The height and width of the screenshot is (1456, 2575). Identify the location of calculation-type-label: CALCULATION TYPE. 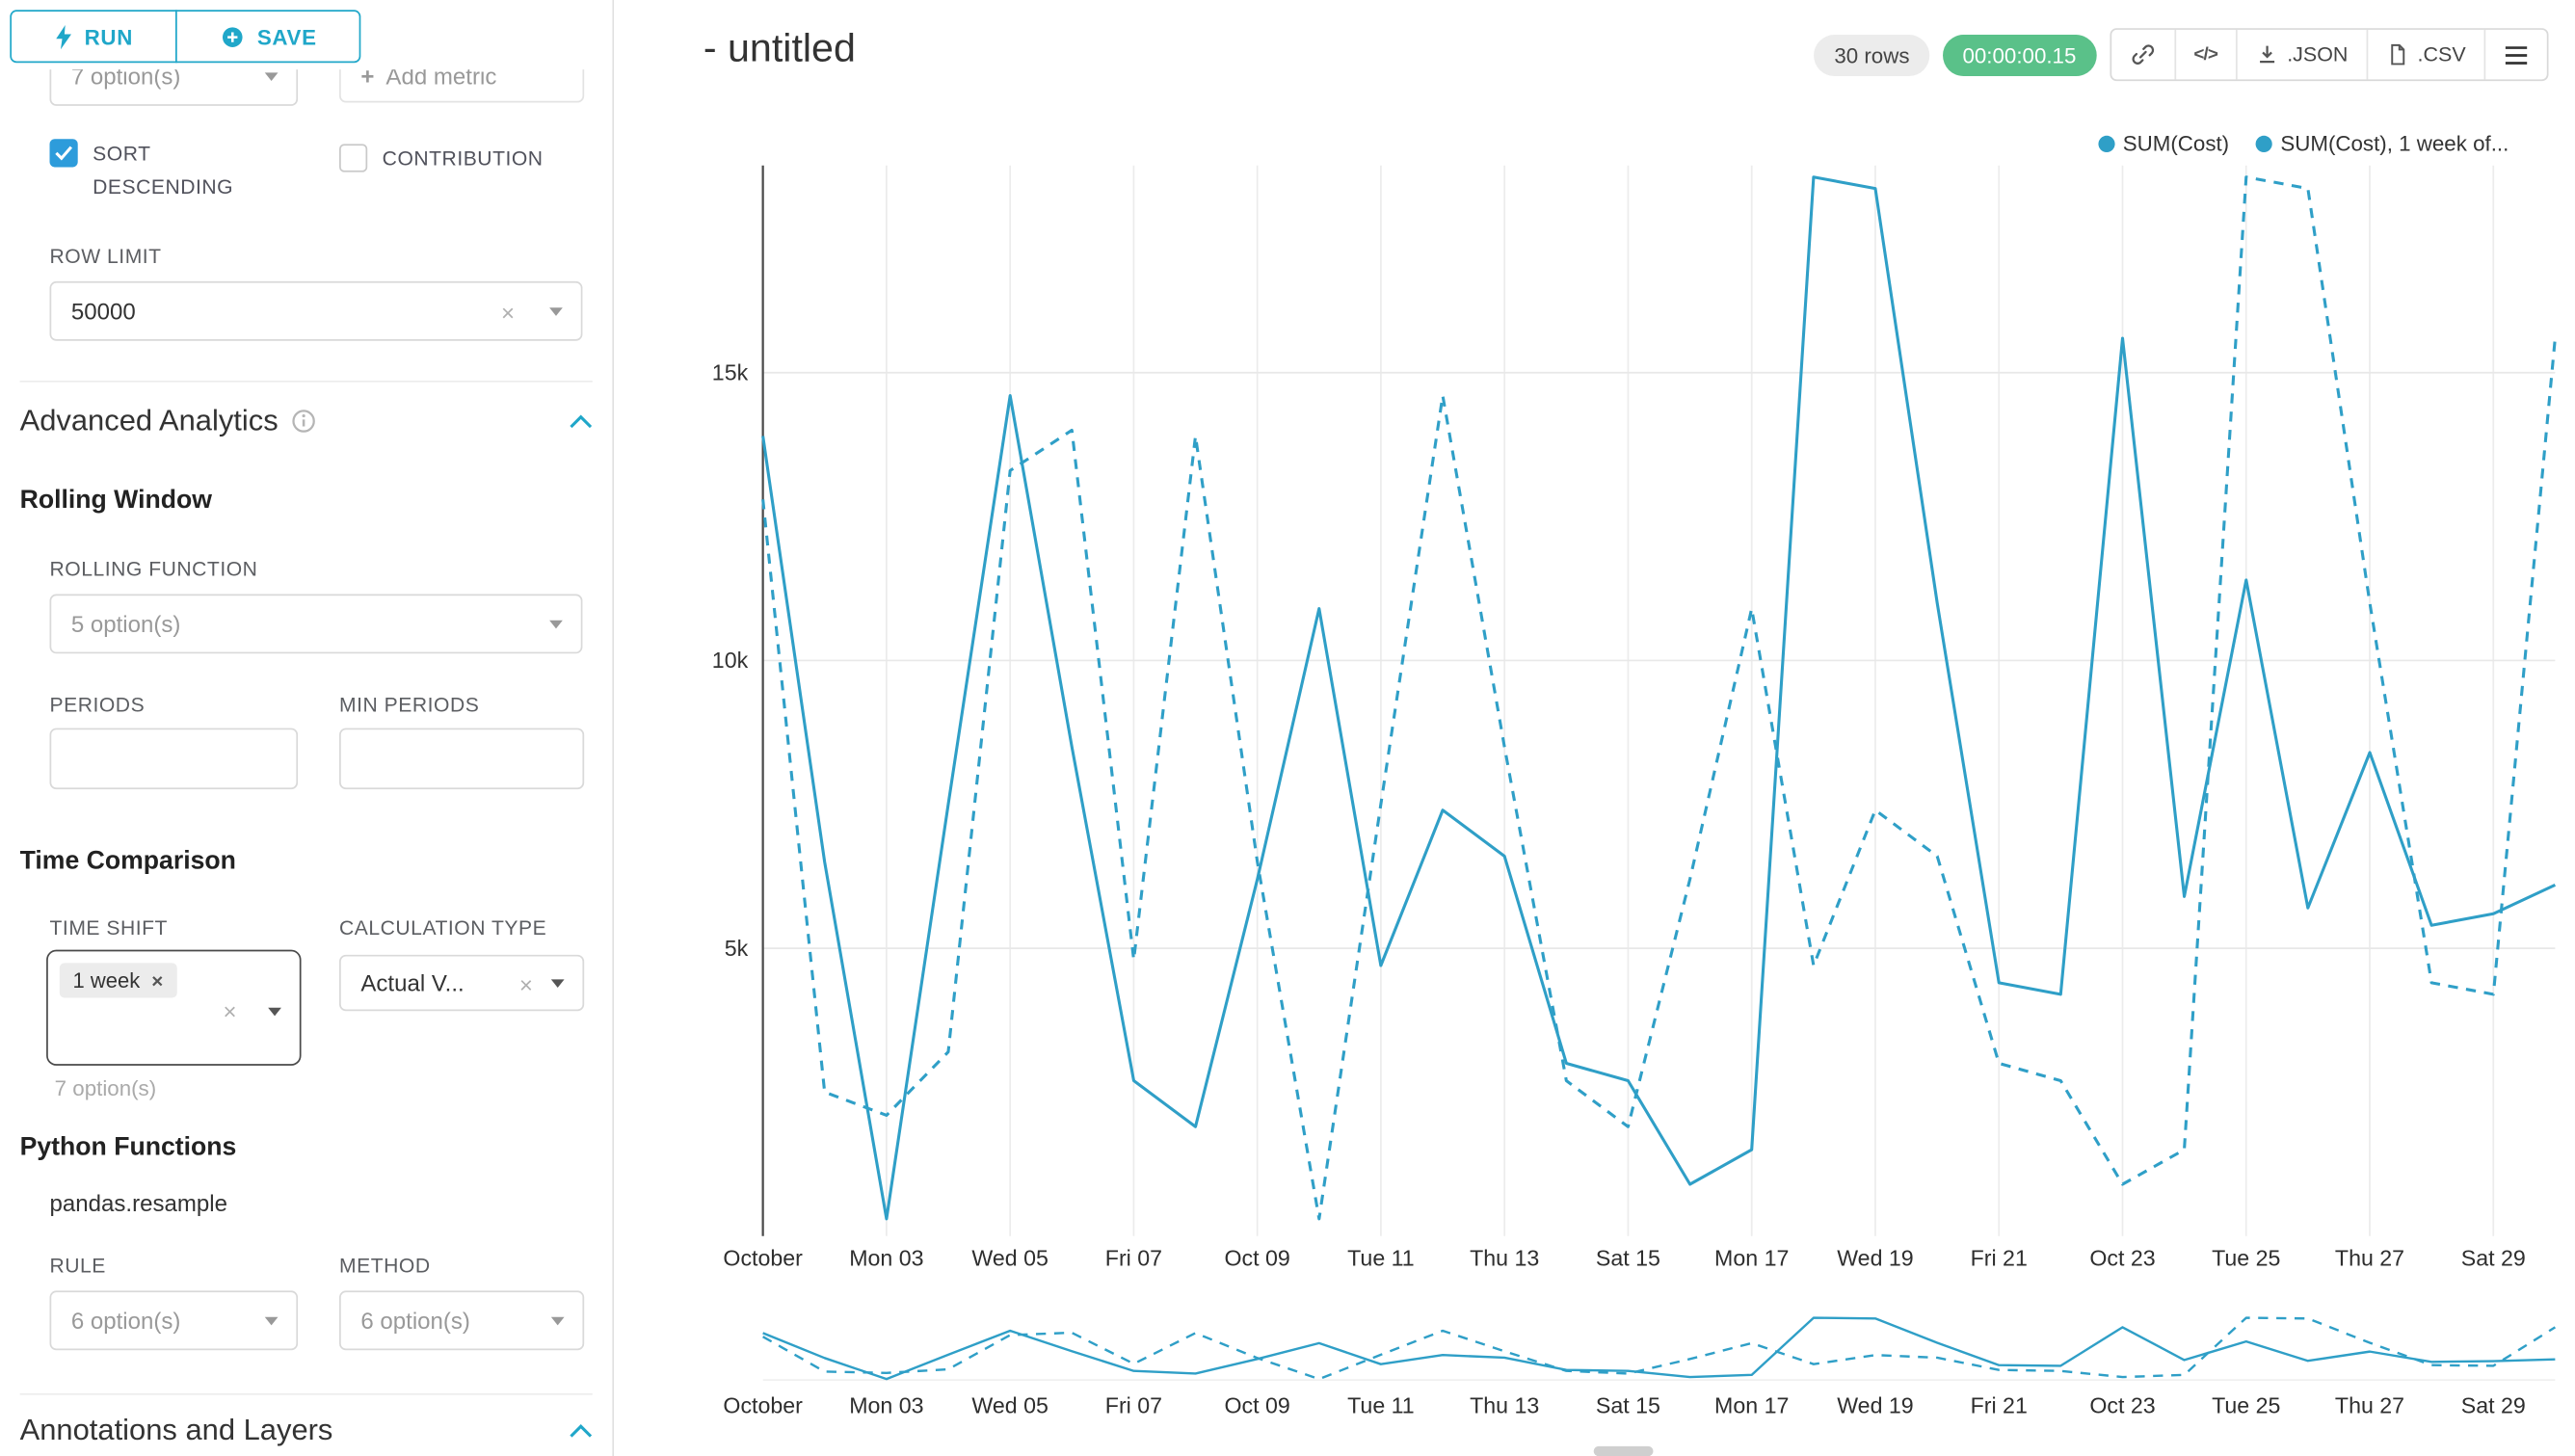
(443, 928).